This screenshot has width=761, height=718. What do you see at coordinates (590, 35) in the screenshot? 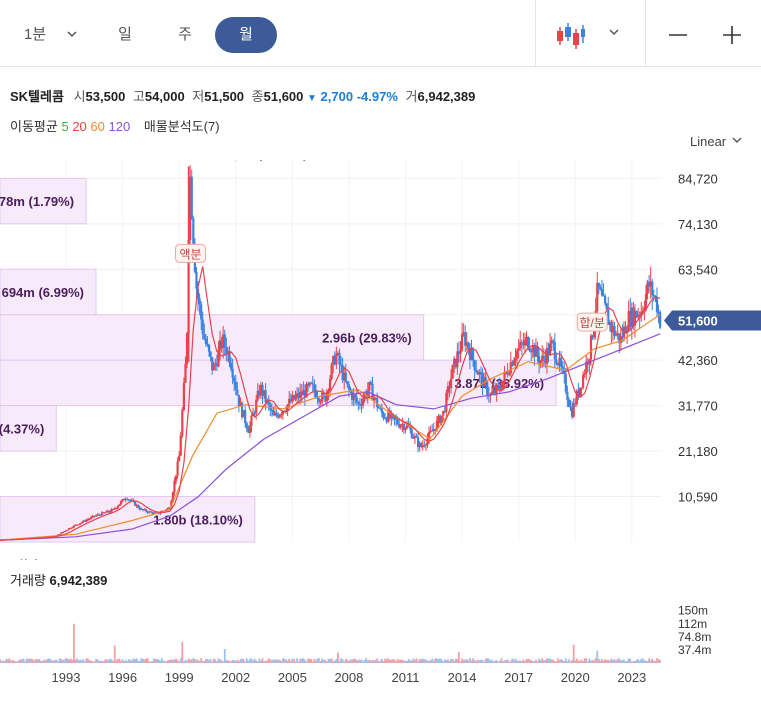
I see `chart-type-button` at bounding box center [590, 35].